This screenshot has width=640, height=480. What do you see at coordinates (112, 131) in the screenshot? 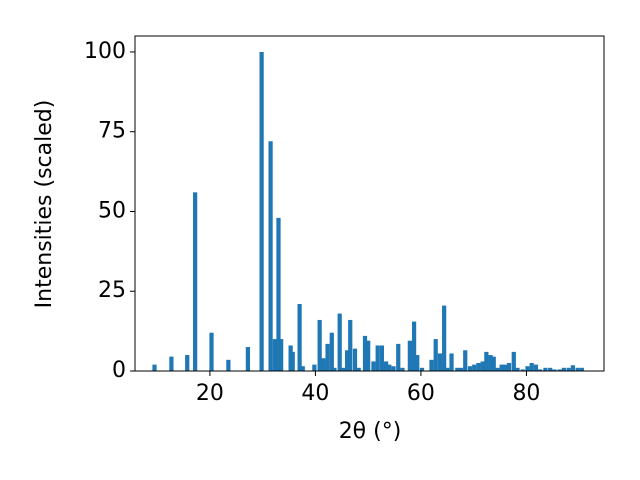
I see `y-tick-label: 75` at bounding box center [112, 131].